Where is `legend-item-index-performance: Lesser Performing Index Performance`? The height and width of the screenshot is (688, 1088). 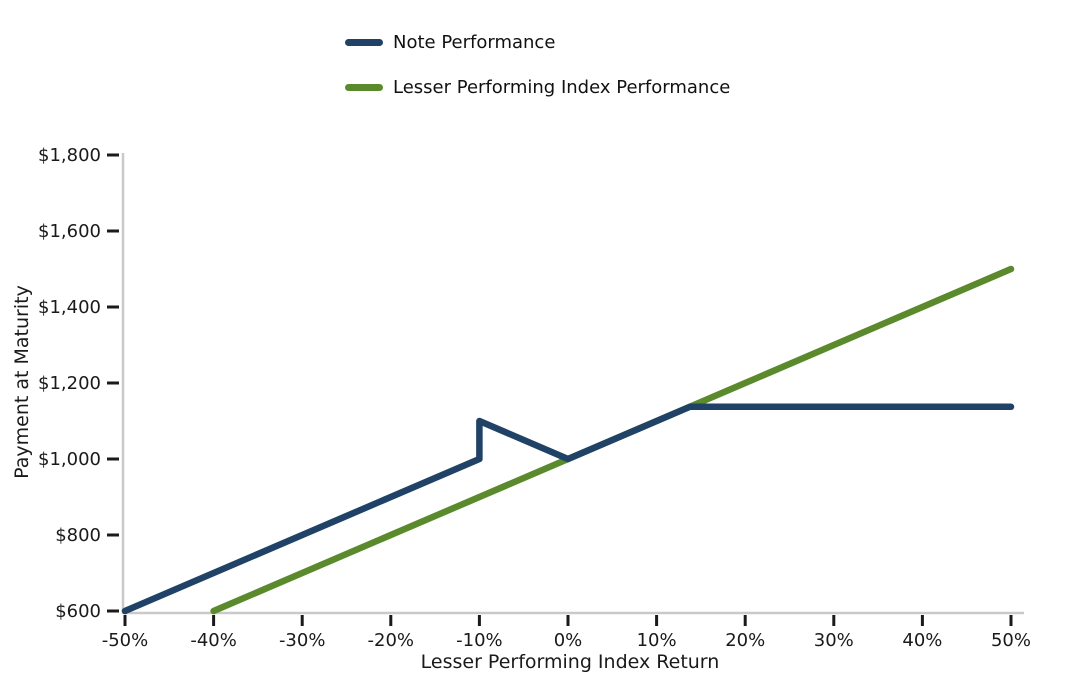
legend-item-index-performance: Lesser Performing Index Performance is located at coordinates (537, 87).